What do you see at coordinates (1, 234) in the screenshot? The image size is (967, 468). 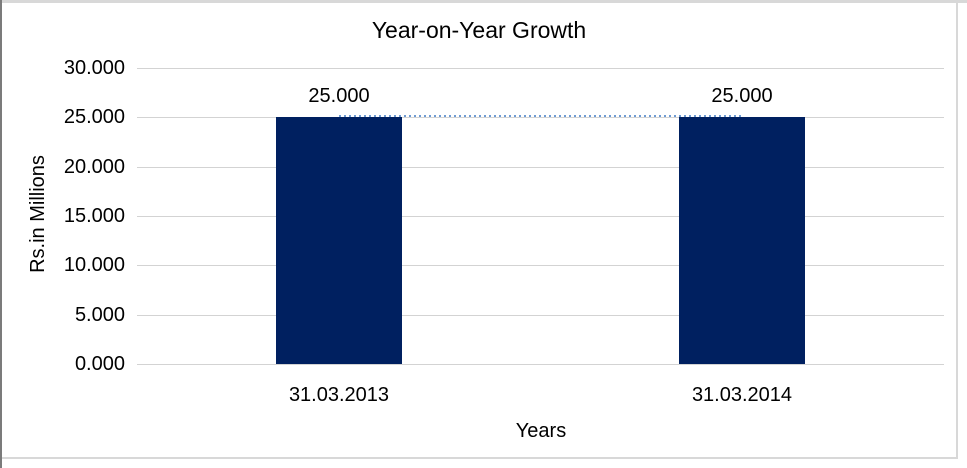 I see `frame-left-border` at bounding box center [1, 234].